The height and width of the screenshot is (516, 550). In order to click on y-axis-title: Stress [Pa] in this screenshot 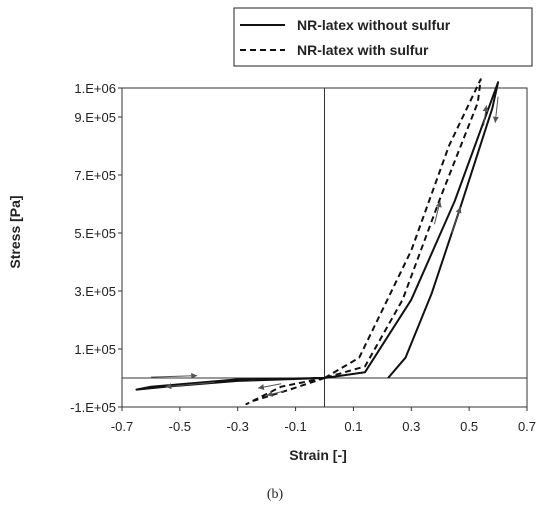, I will do `click(15, 231)`.